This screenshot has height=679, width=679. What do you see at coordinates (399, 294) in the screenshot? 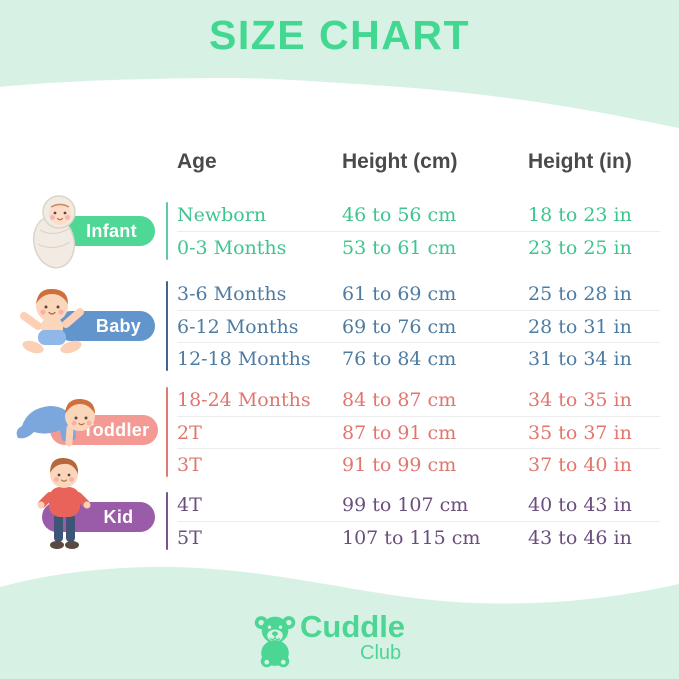
I see `height-cm-cell: 61 to 69 cm` at bounding box center [399, 294].